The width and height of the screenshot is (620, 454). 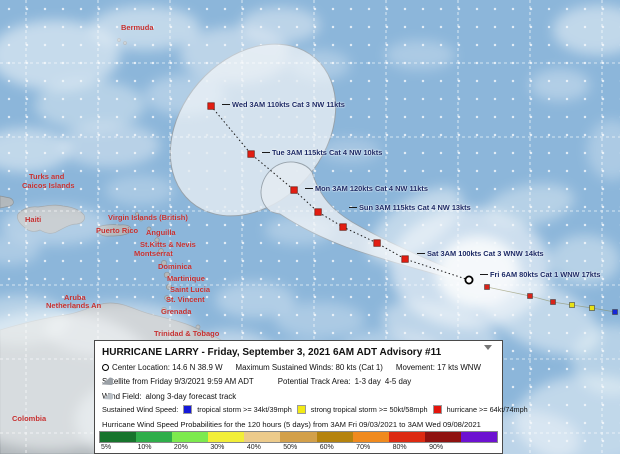 What do you see at coordinates (488, 347) in the screenshot?
I see `panel-collapse-icon` at bounding box center [488, 347].